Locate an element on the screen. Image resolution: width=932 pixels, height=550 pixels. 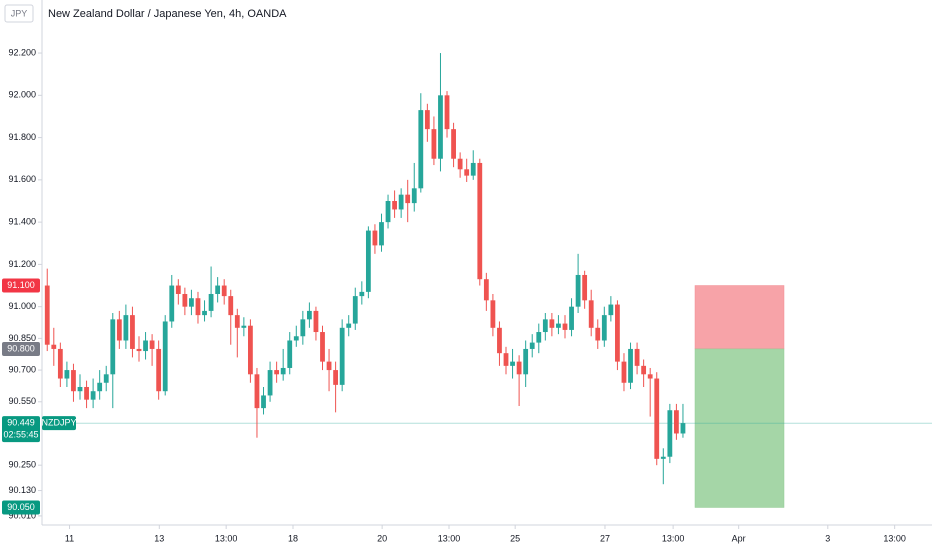
entry-badge: 90.800 is located at coordinates (21, 348).